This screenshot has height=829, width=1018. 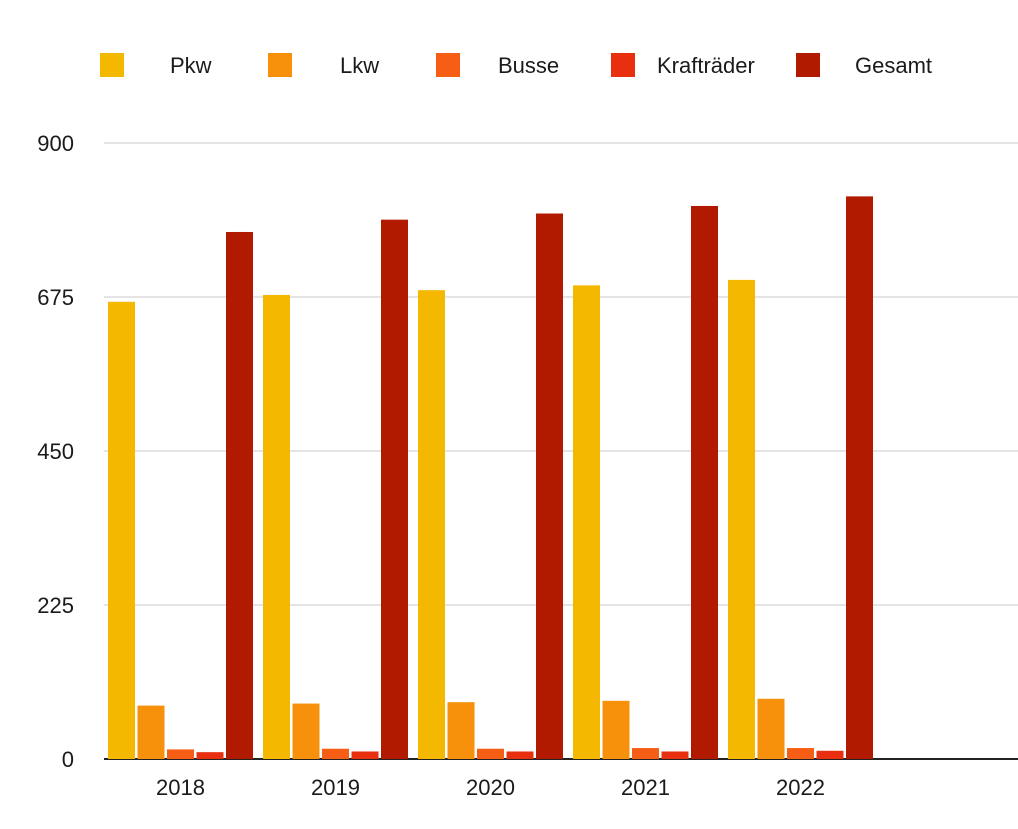 I want to click on legend-label-lkw: Lkw, so click(x=359, y=65).